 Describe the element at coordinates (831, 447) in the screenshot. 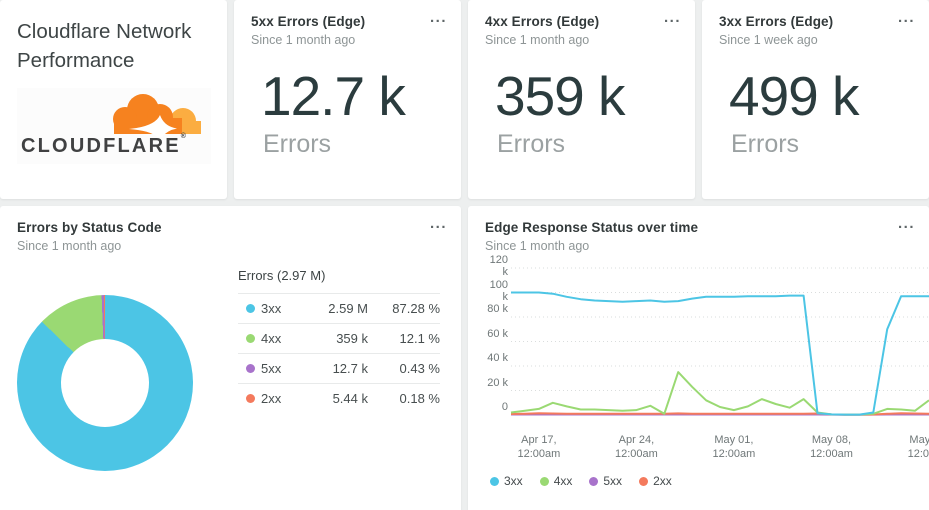

I see `x-axis-label: May 08, 12:00am` at that location.